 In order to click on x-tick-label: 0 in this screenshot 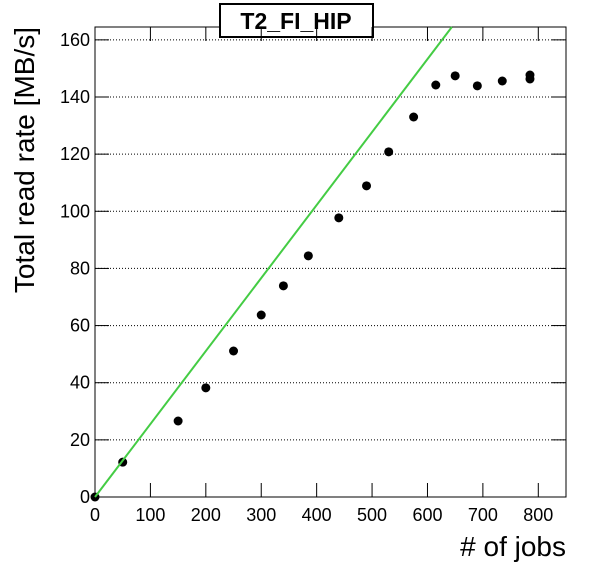, I will do `click(95, 515)`.